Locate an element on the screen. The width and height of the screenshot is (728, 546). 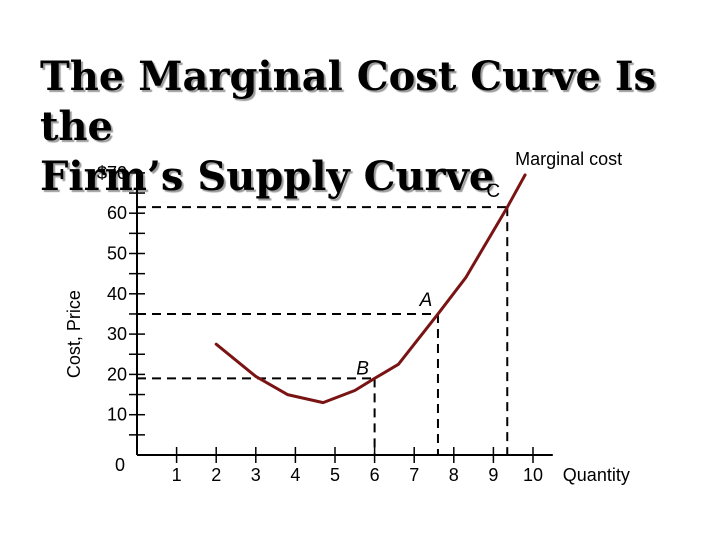
x-tick-label-10: 10 is located at coordinates (533, 475).